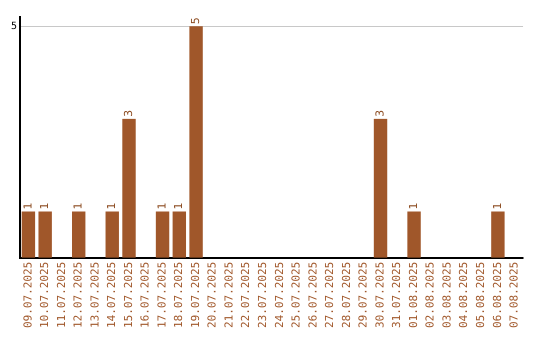  What do you see at coordinates (346, 295) in the screenshot?
I see `x-tick-label: 28.07.2025` at bounding box center [346, 295].